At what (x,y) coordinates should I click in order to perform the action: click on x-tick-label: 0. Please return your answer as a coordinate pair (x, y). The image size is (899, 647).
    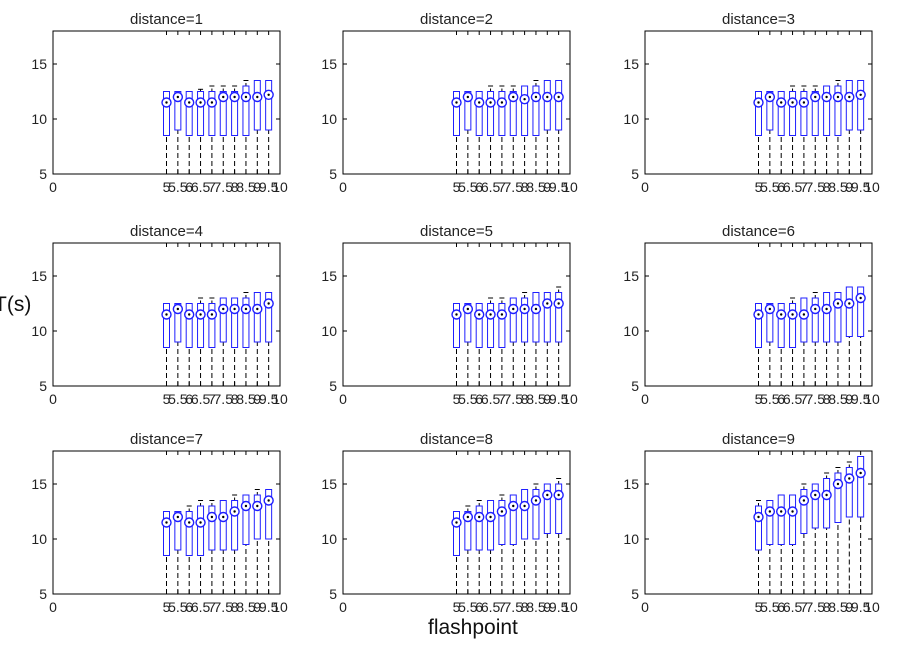
    Looking at the image, I should click on (343, 399).